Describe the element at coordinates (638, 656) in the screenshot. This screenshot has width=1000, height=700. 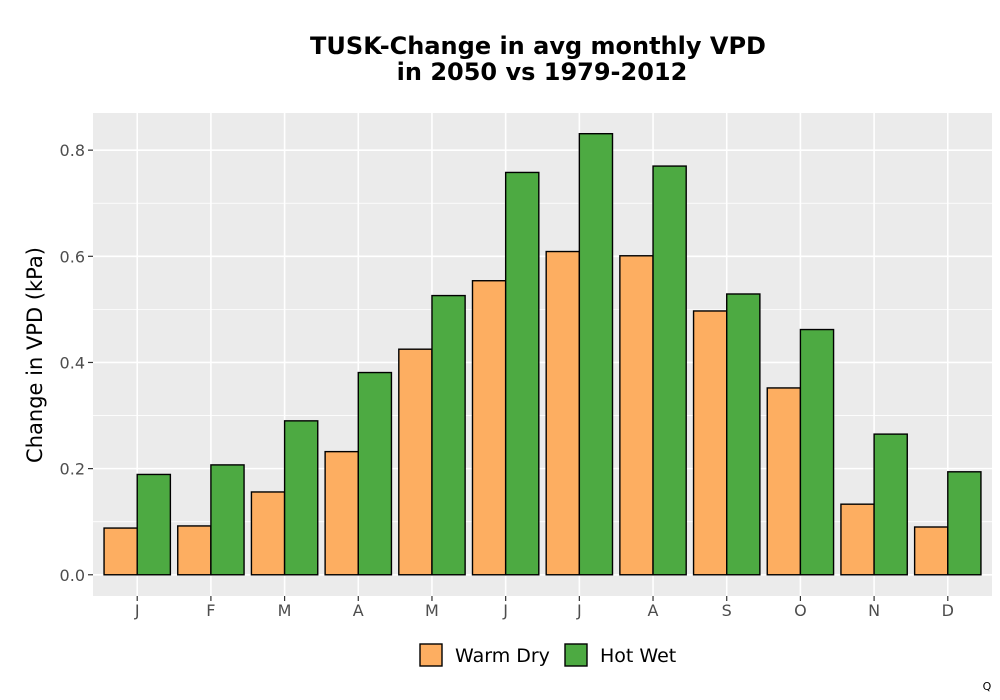
I see `legend-label: Hot Wet` at that location.